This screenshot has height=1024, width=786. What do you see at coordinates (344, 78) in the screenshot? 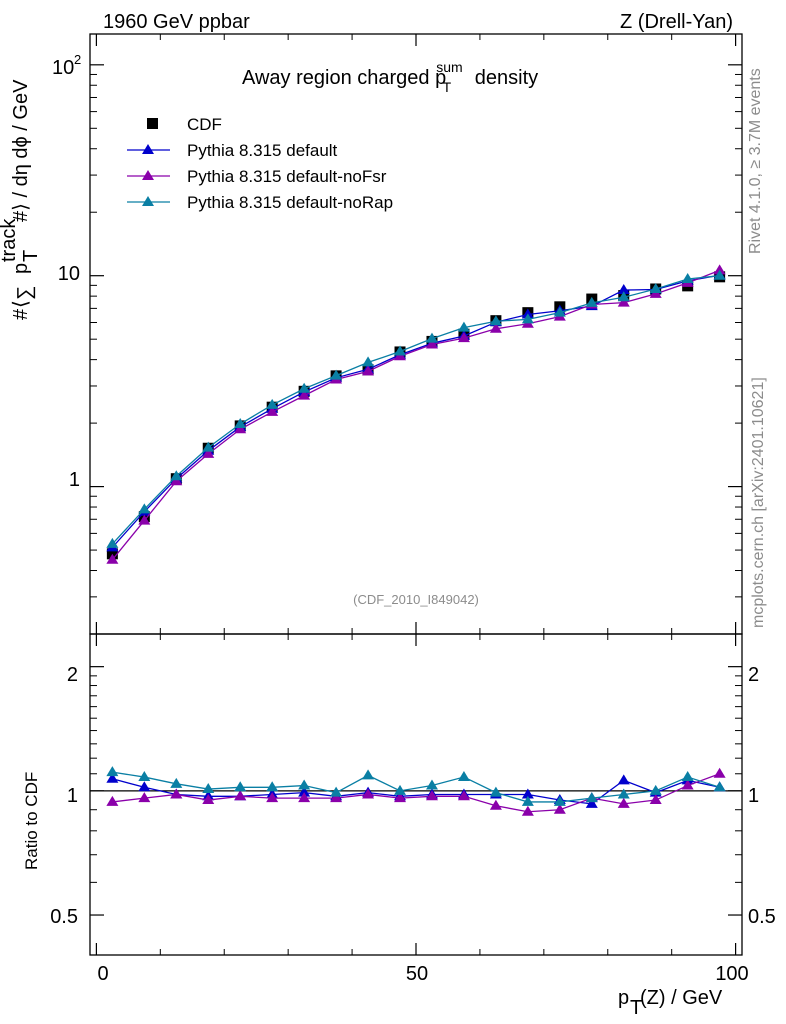
I see `title-main: Away region charged p` at bounding box center [344, 78].